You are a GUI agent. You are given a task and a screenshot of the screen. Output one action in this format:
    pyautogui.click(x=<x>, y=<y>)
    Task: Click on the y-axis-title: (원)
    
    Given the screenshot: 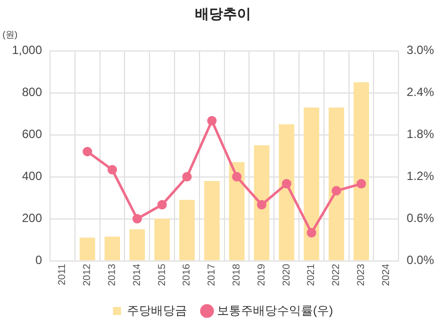 What is the action you would take?
    pyautogui.click(x=10, y=34)
    